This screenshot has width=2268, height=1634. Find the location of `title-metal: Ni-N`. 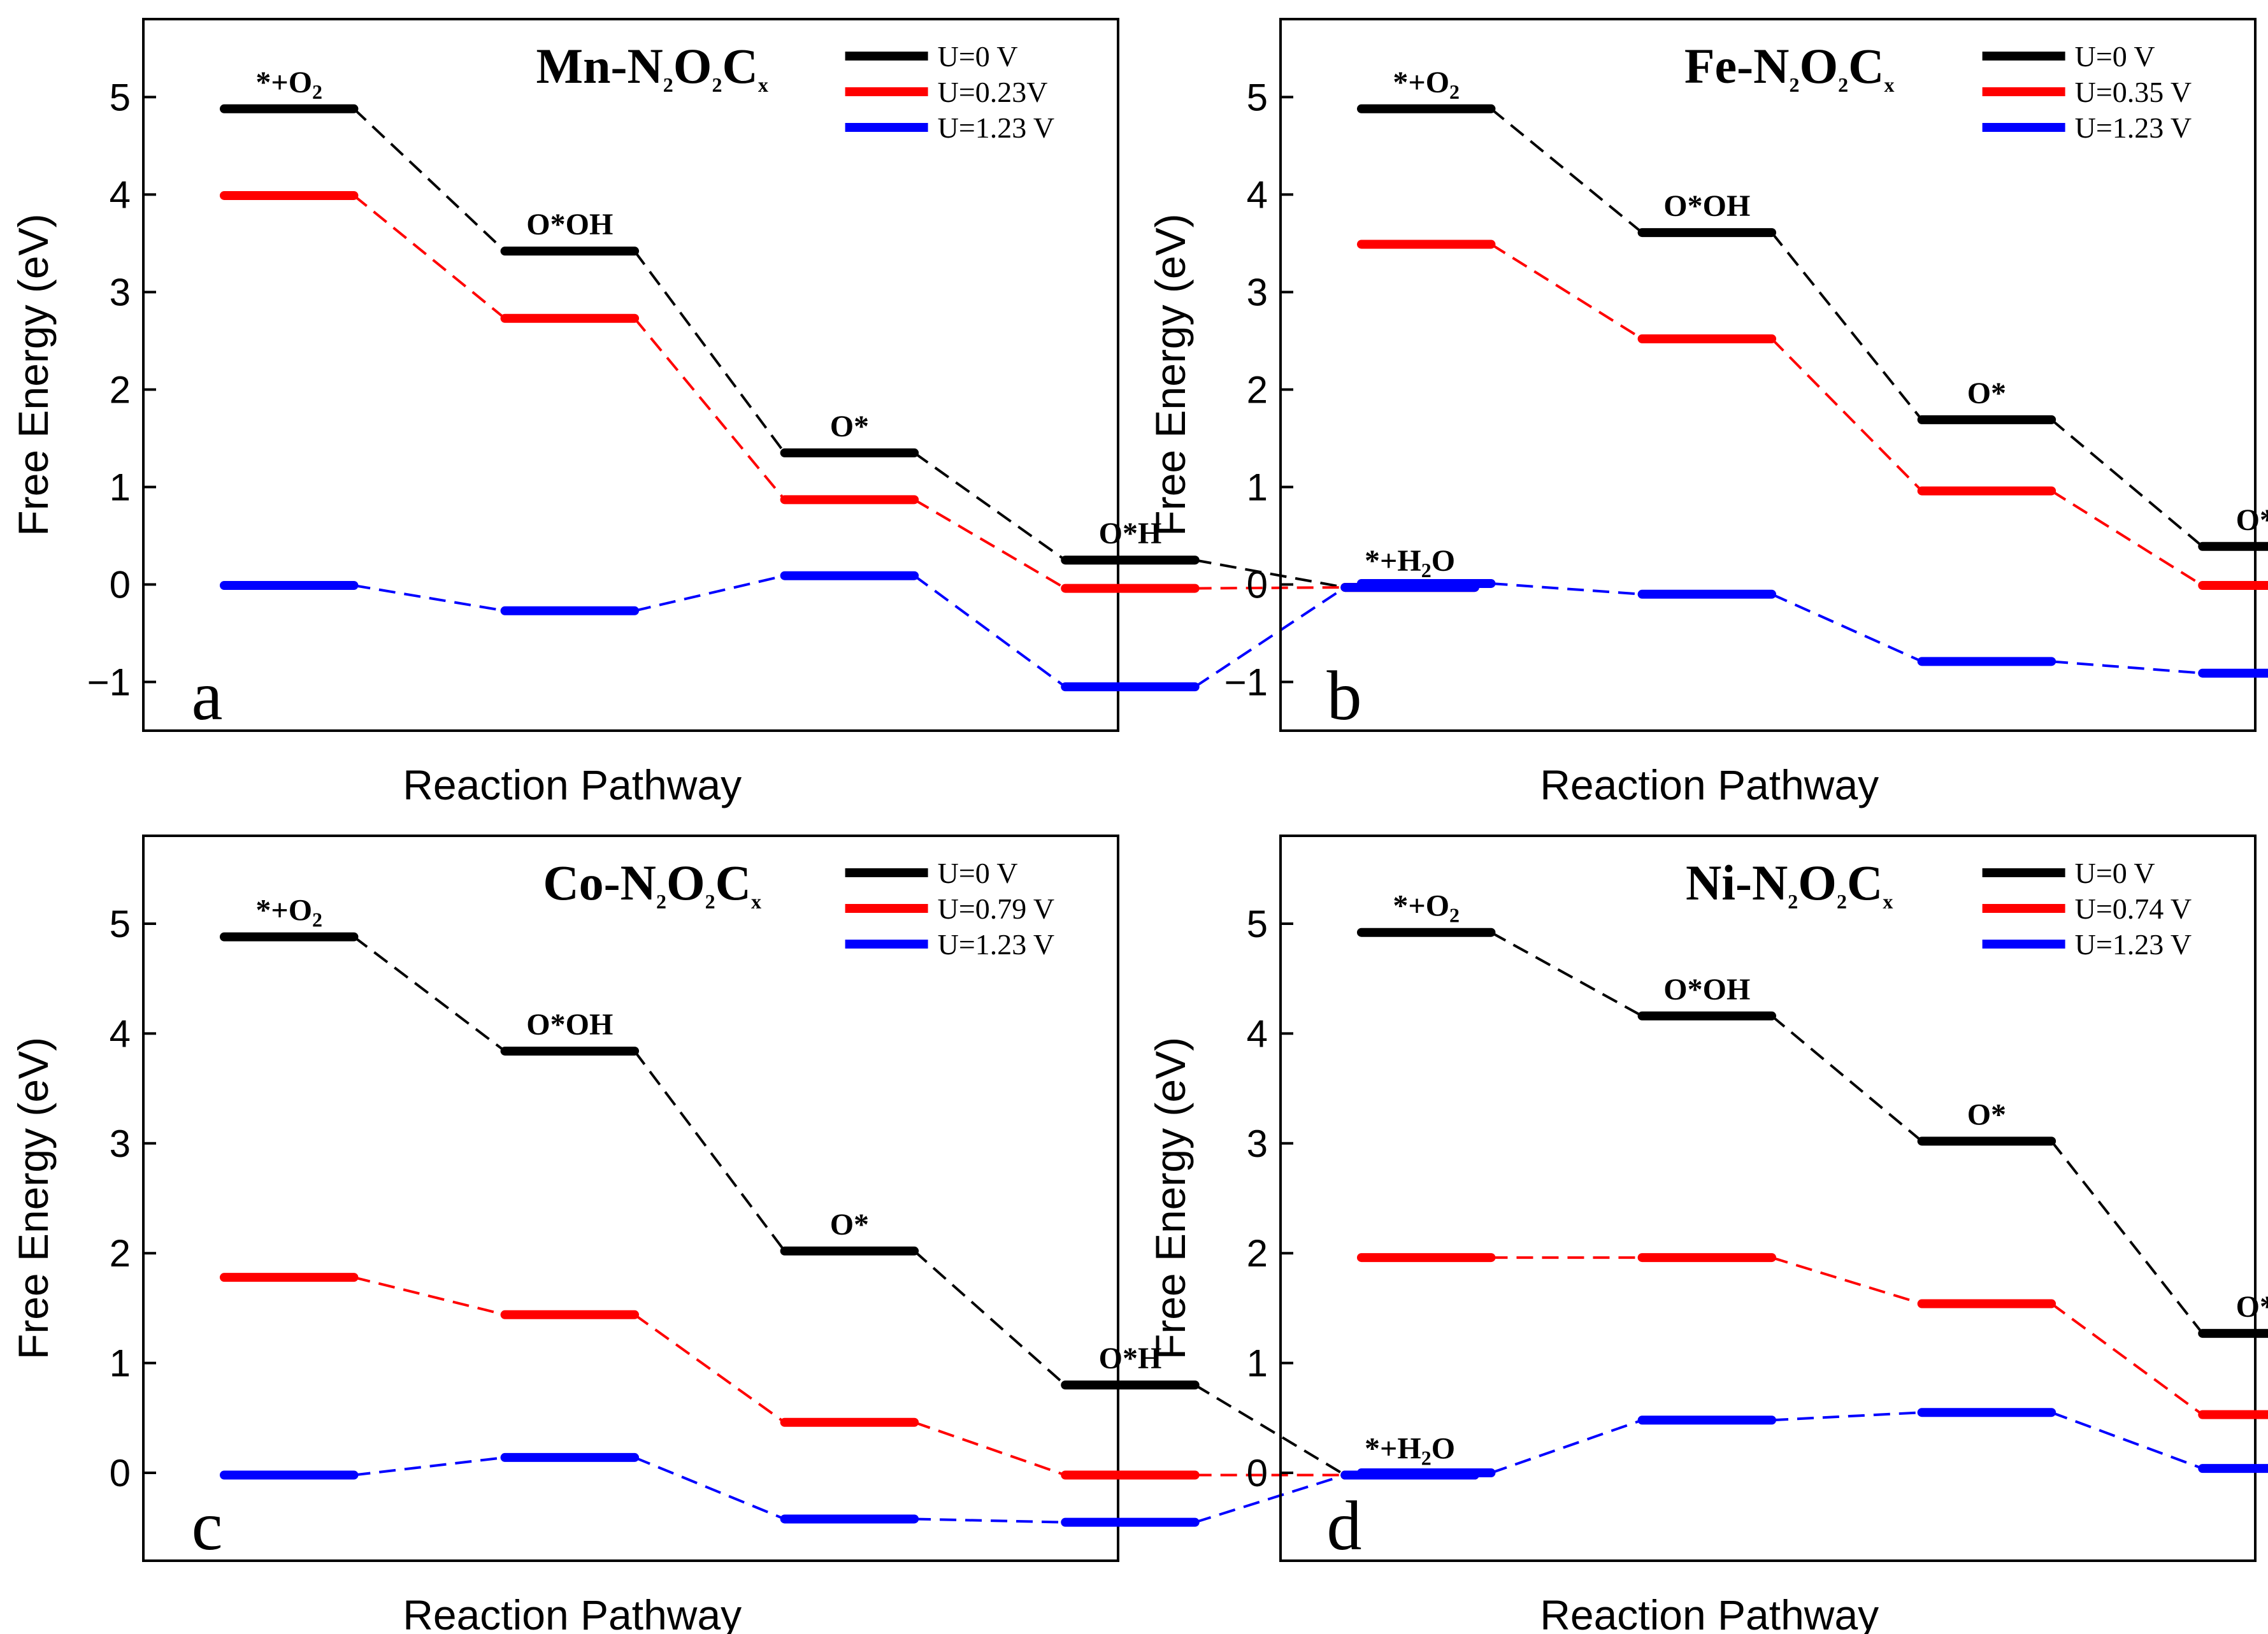

title-metal: Ni-N is located at coordinates (1737, 882).